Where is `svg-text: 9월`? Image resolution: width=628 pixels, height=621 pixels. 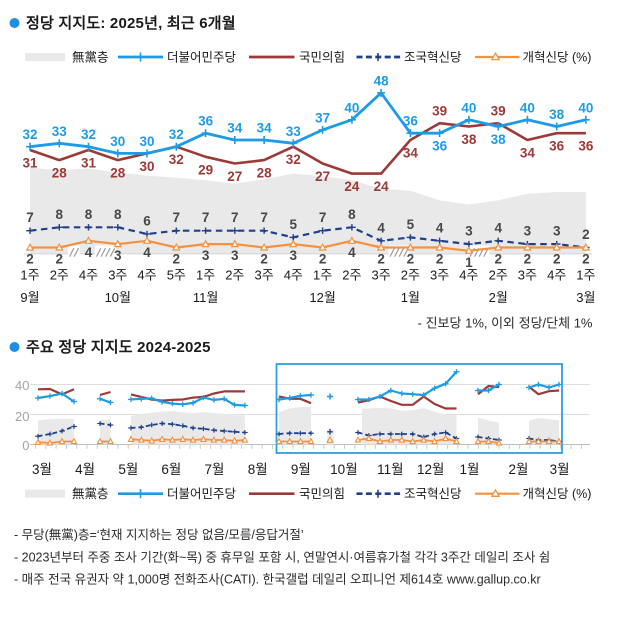
svg-text: 9월 is located at coordinates (301, 469).